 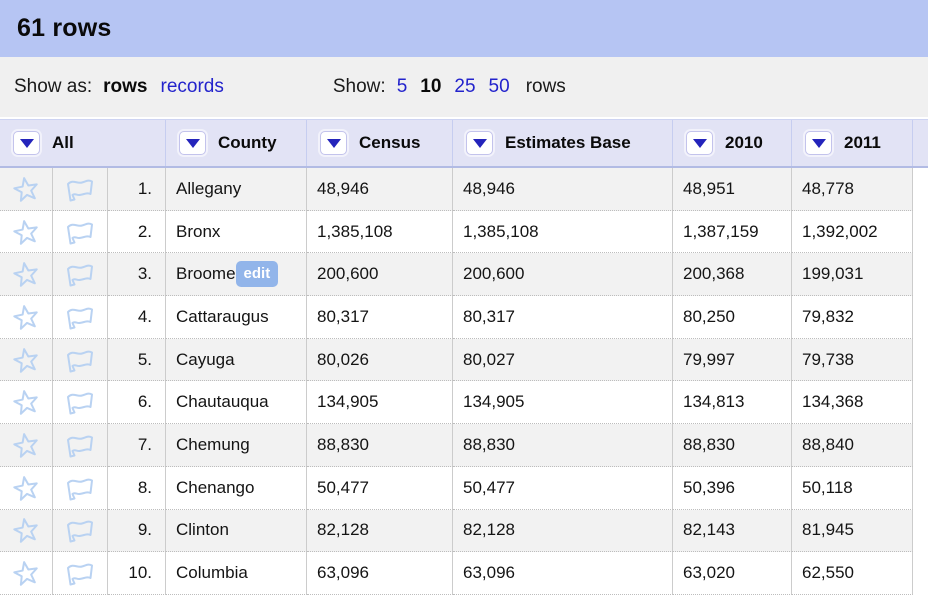 What do you see at coordinates (563, 488) in the screenshot?
I see `estimates-base-cell: 50,477` at bounding box center [563, 488].